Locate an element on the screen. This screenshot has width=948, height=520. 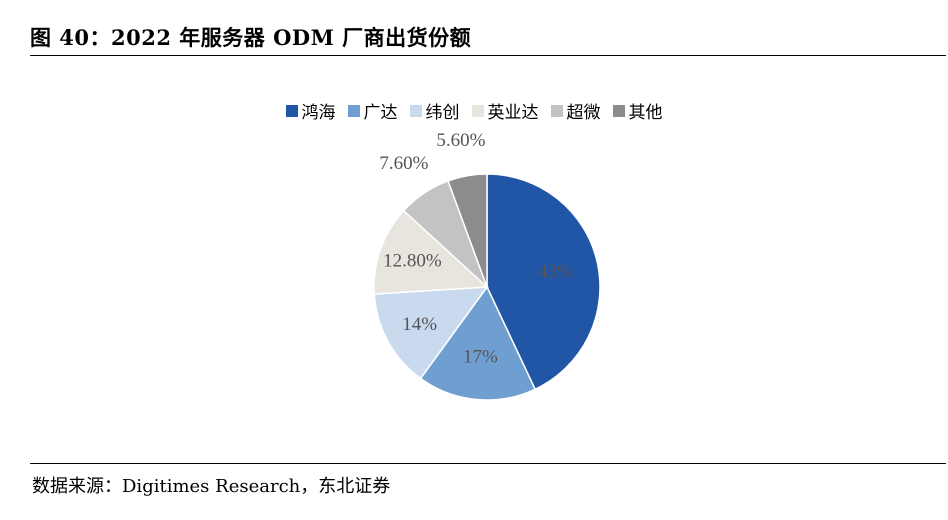
legend-label-2: 纬创 is located at coordinates (442, 113).